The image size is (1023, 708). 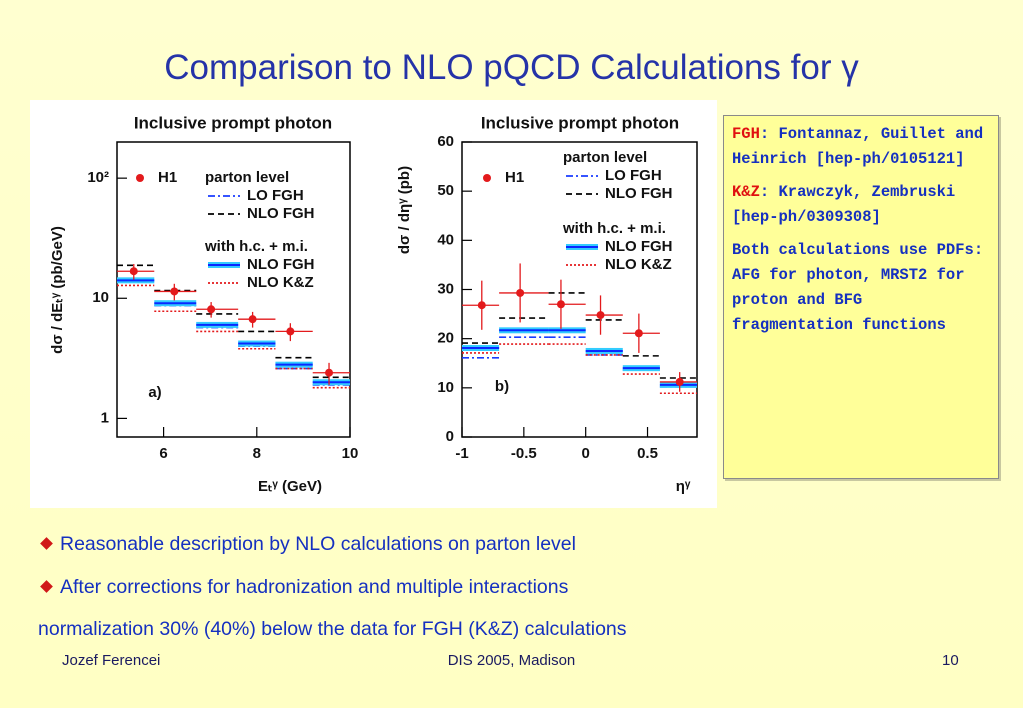 I want to click on x-tick-label: 0, so click(x=586, y=453).